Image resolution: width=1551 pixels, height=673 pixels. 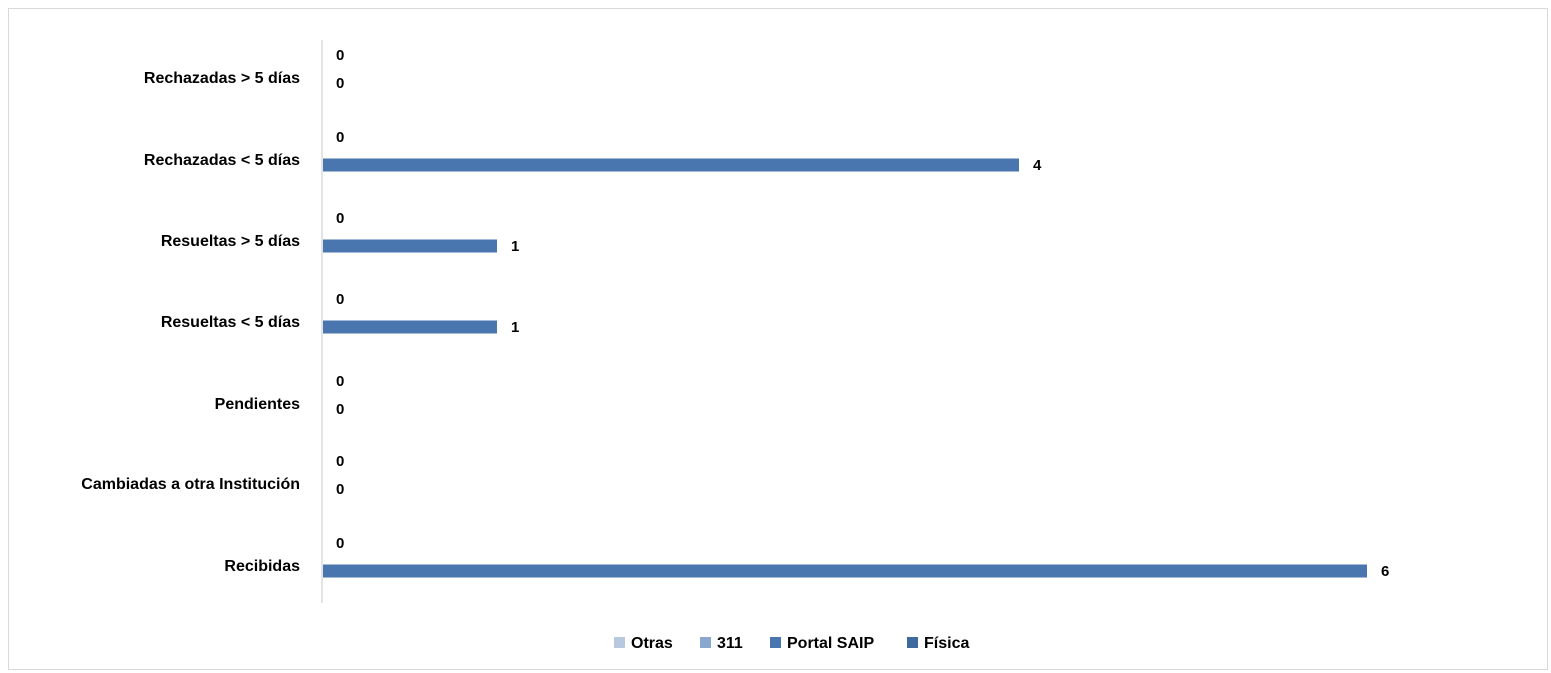 What do you see at coordinates (222, 78) in the screenshot?
I see `category-label: Rechazadas > 5 días` at bounding box center [222, 78].